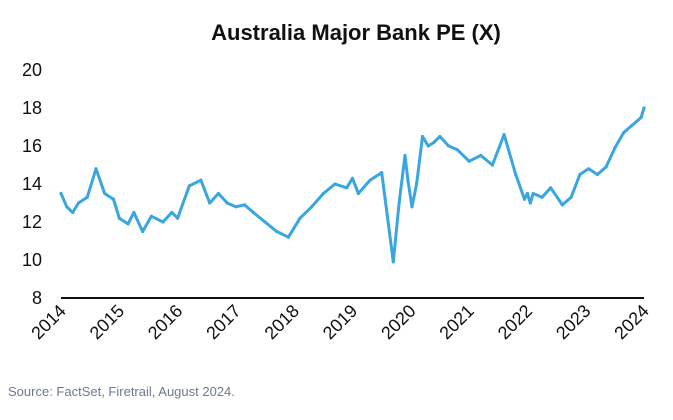 Image resolution: width=673 pixels, height=420 pixels. What do you see at coordinates (165, 322) in the screenshot?
I see `x-tick-label: 2016` at bounding box center [165, 322].